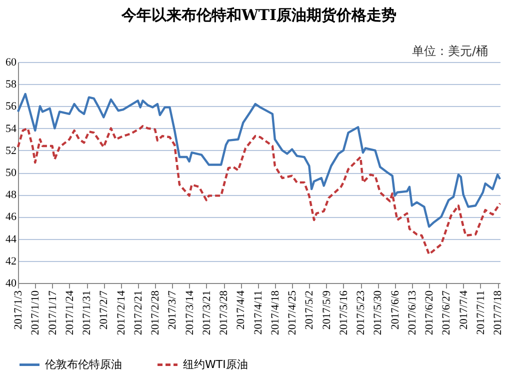 The width and height of the screenshot is (515, 375). I want to click on x-tick-label: 2017/1/17, so click(52, 313).